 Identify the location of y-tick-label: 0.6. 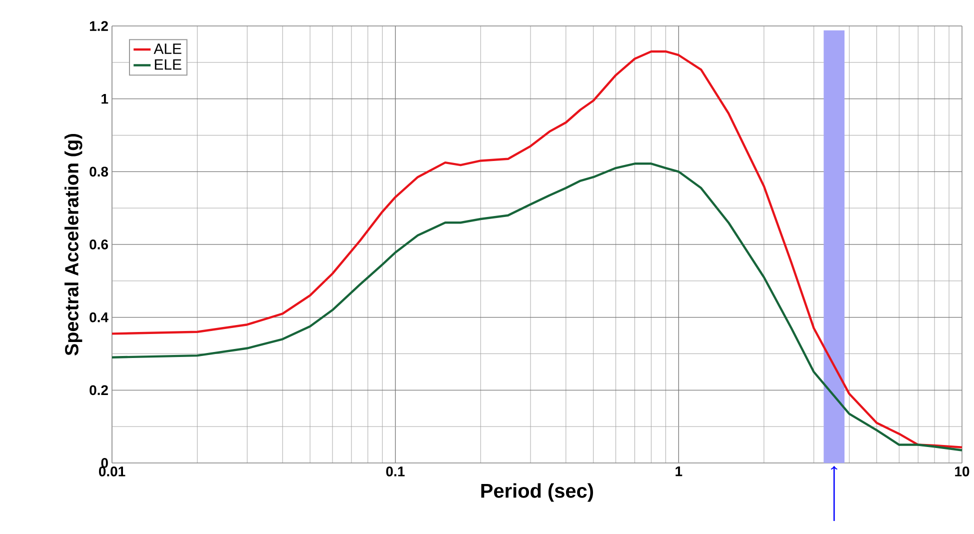
(99, 245).